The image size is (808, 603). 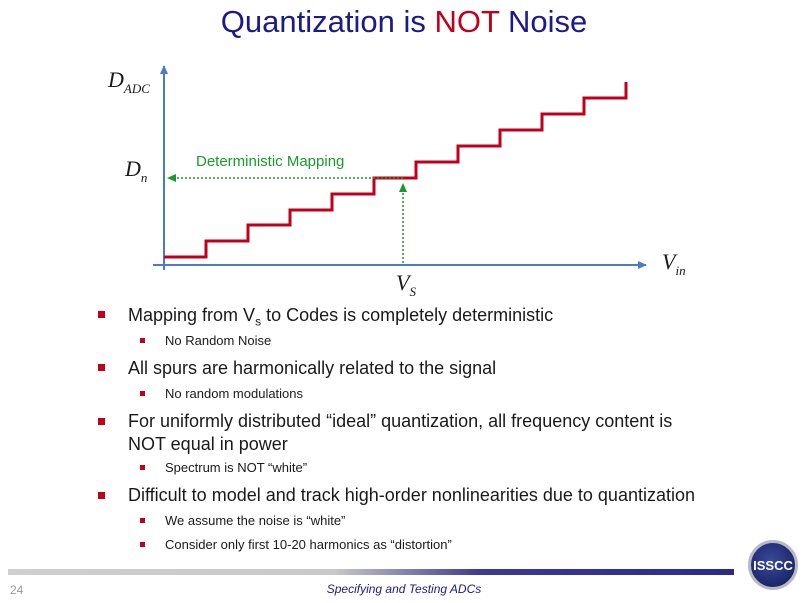 I want to click on sub-bullet-3-1: Spectrum is NOT “white”, so click(x=236, y=467).